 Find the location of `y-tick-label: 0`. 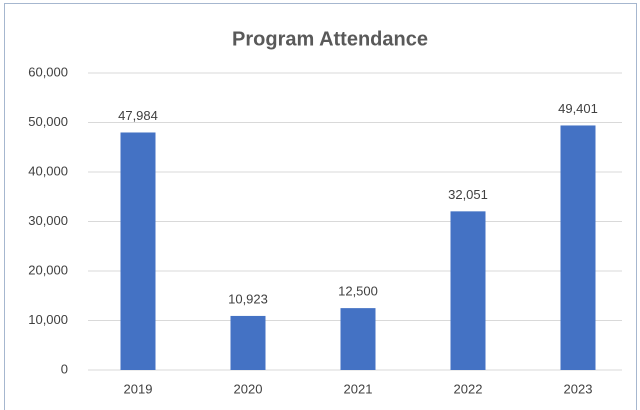

y-tick-label: 0 is located at coordinates (64, 368).